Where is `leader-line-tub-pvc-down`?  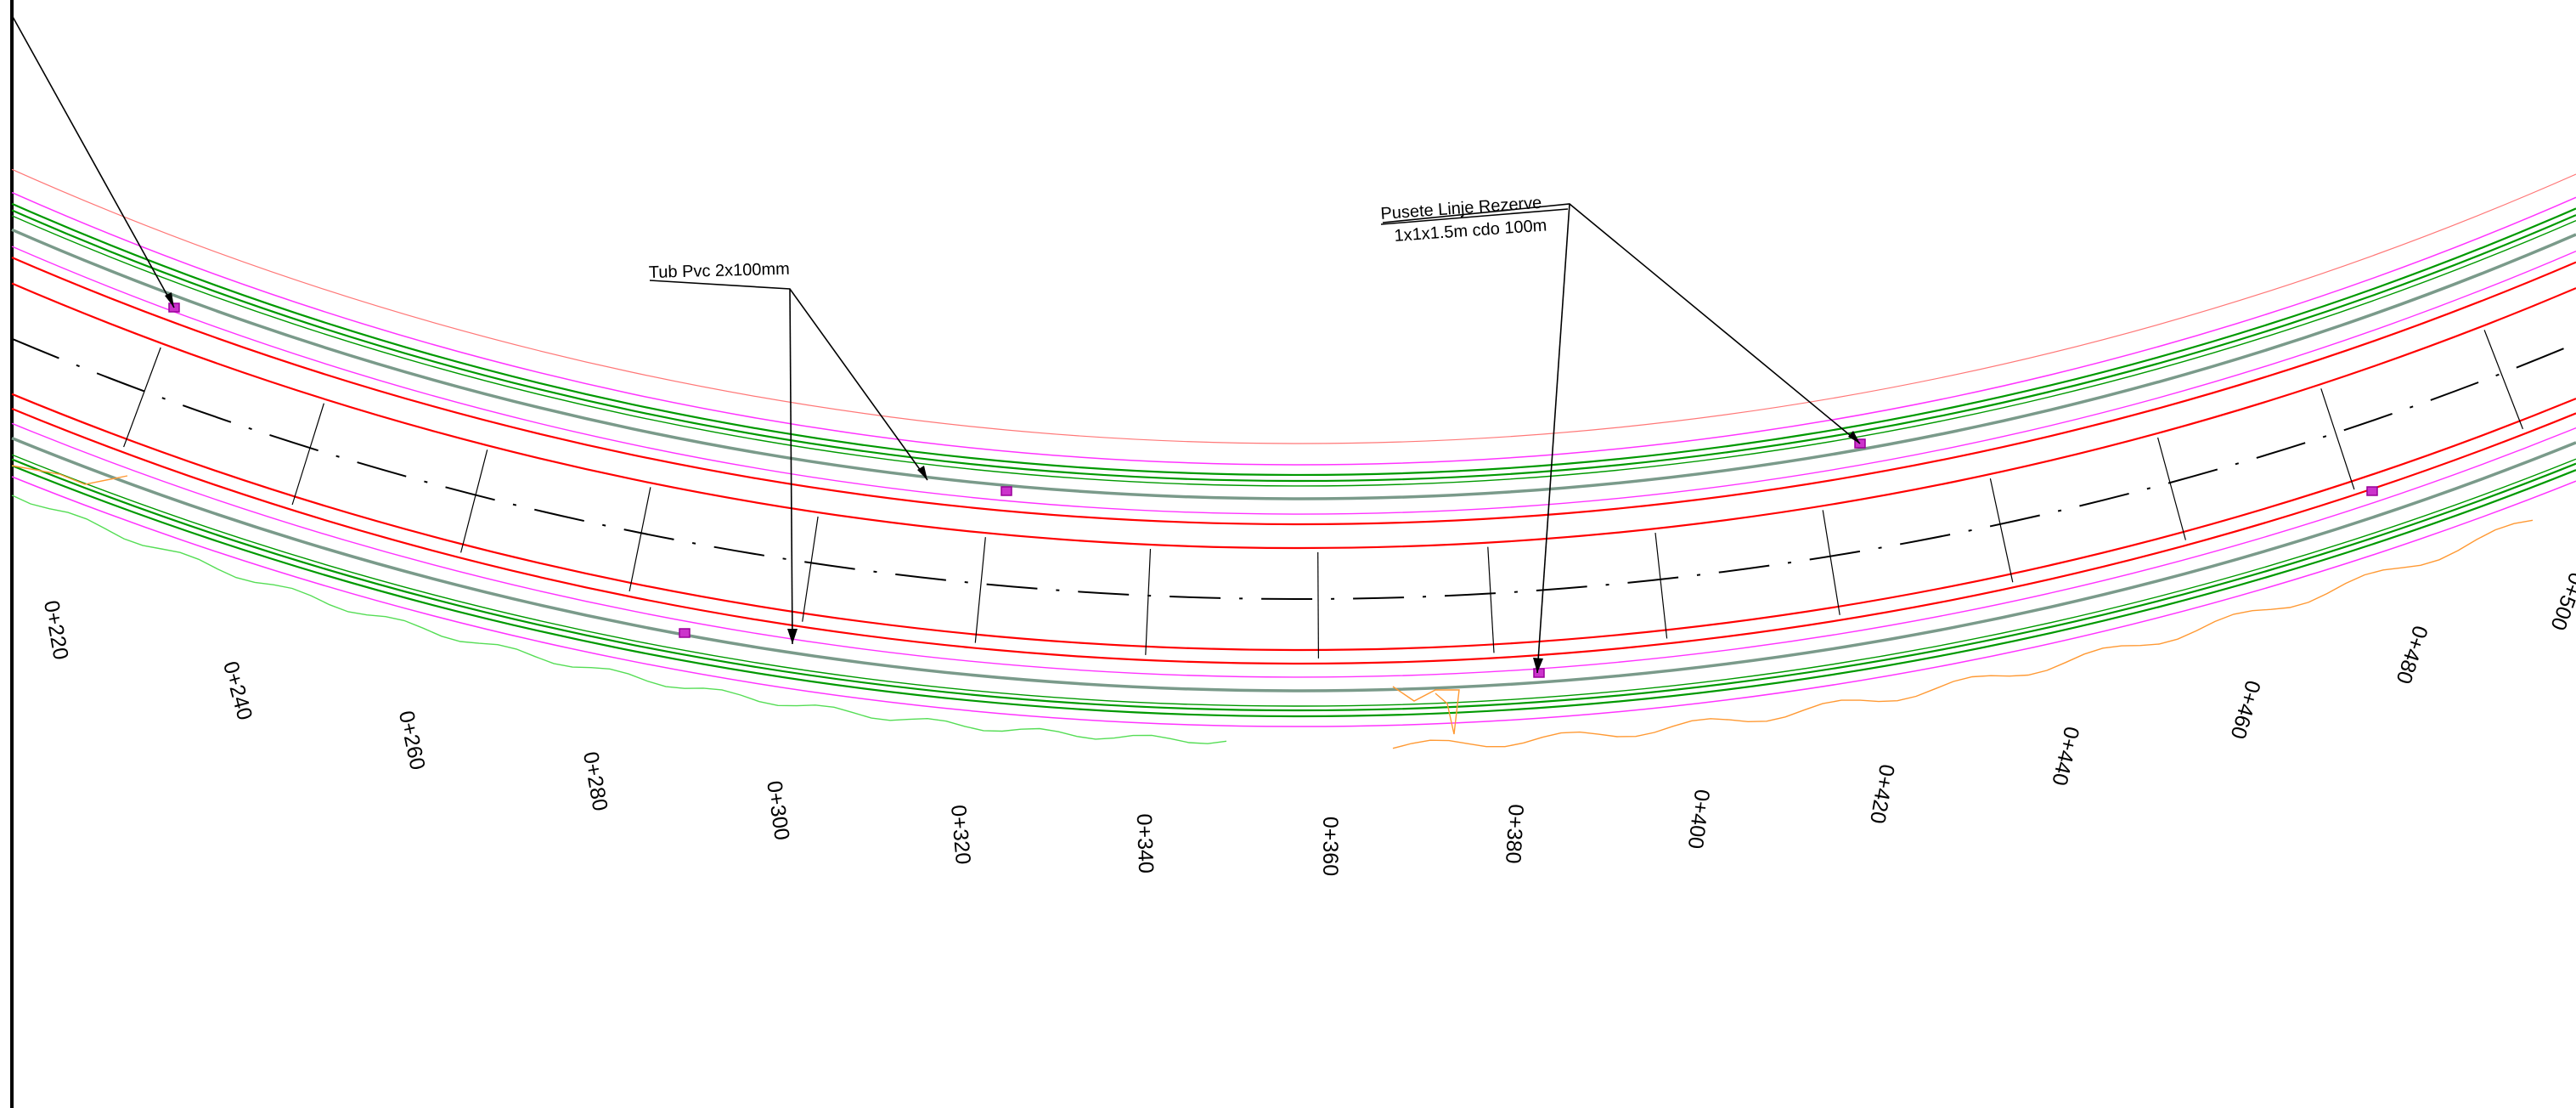 leader-line-tub-pvc-down is located at coordinates (791, 466).